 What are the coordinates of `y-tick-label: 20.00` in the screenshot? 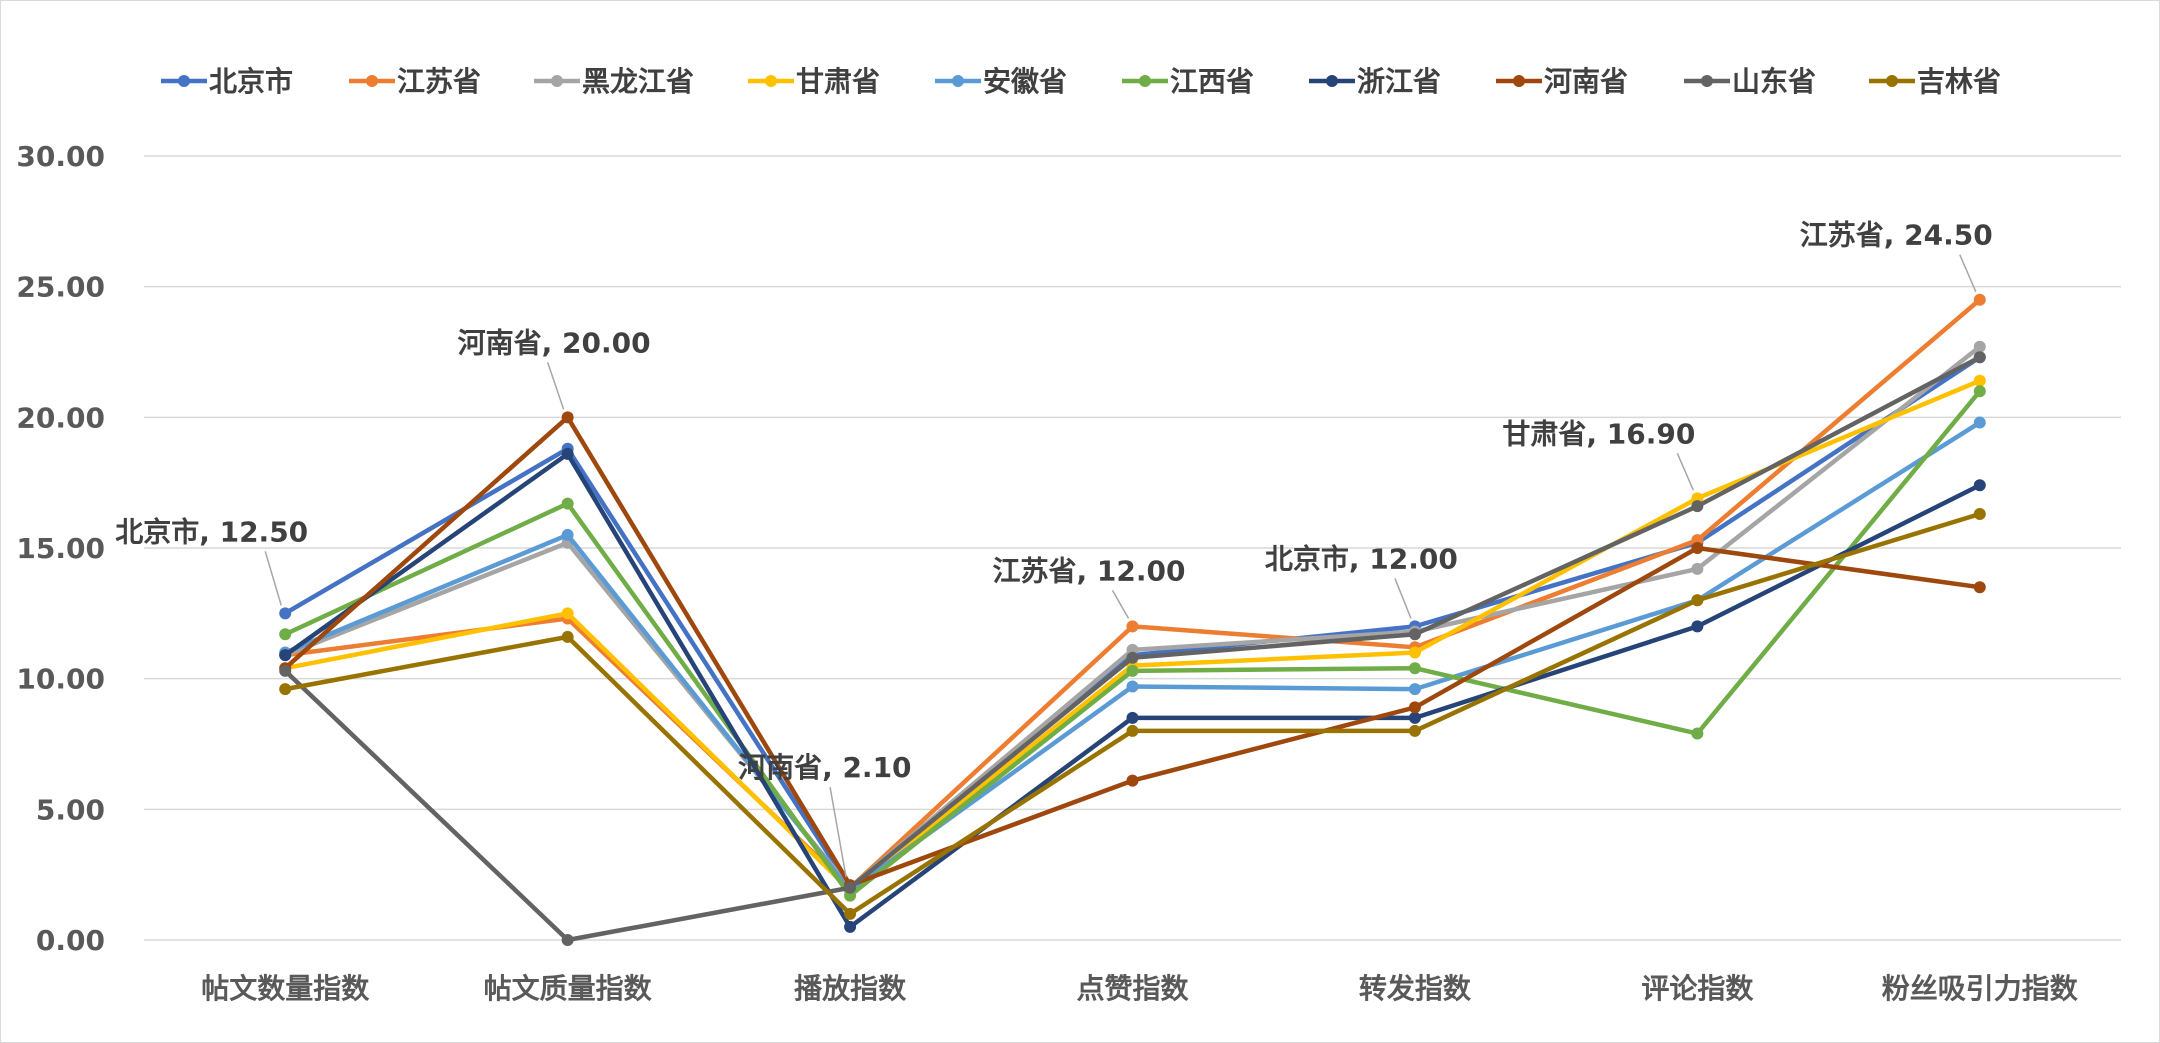 It's located at (60, 417).